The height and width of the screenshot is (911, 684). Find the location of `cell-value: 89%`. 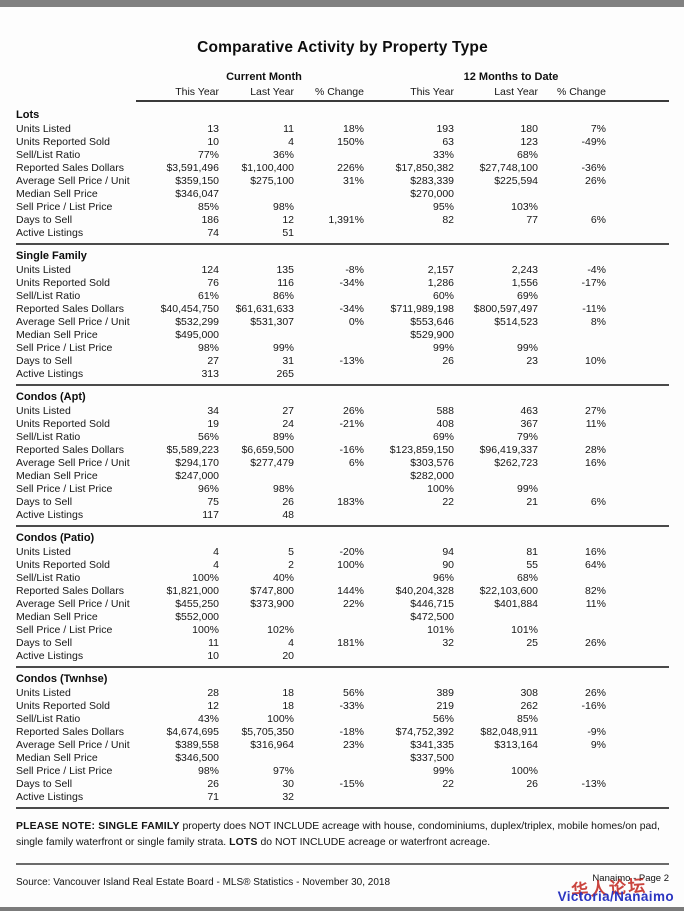

cell-value: 89% is located at coordinates (283, 437).